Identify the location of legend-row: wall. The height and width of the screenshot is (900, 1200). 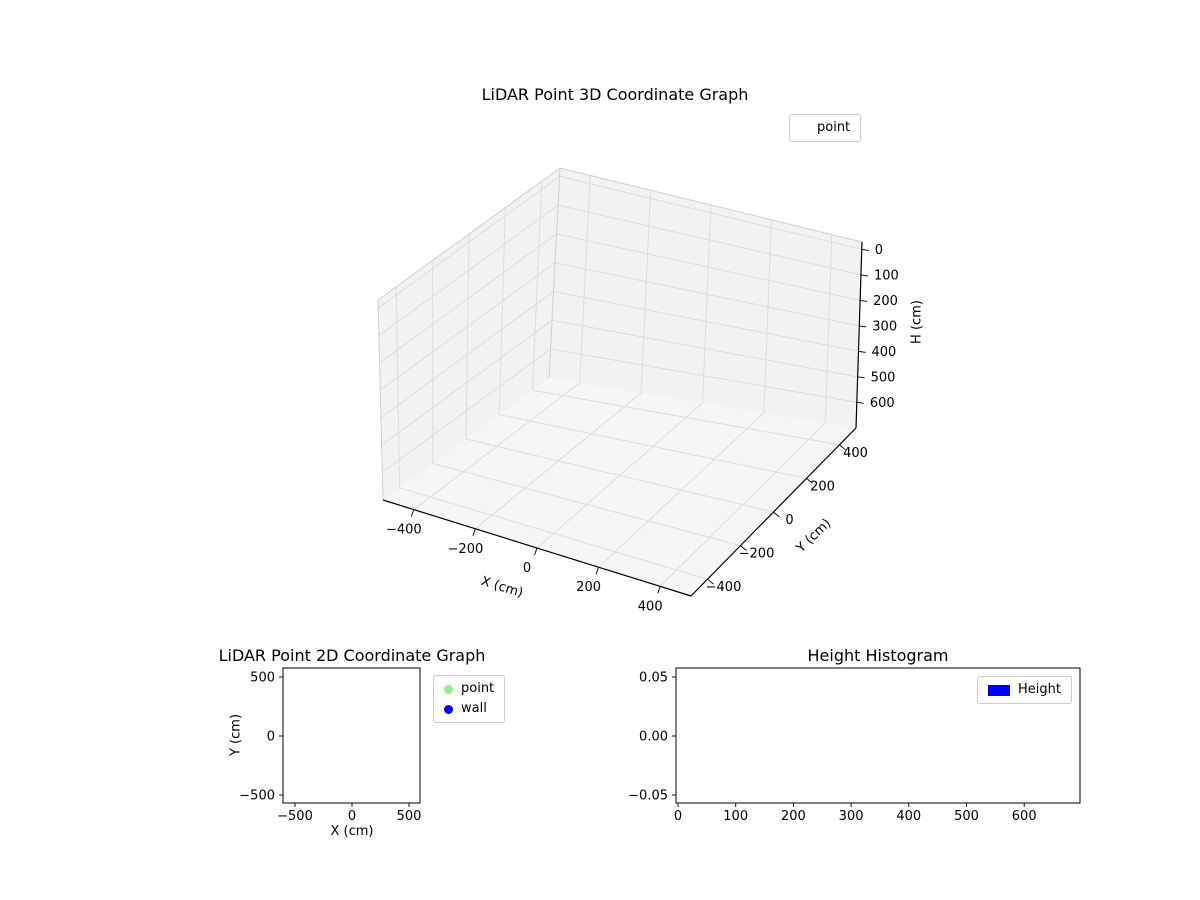
(469, 709).